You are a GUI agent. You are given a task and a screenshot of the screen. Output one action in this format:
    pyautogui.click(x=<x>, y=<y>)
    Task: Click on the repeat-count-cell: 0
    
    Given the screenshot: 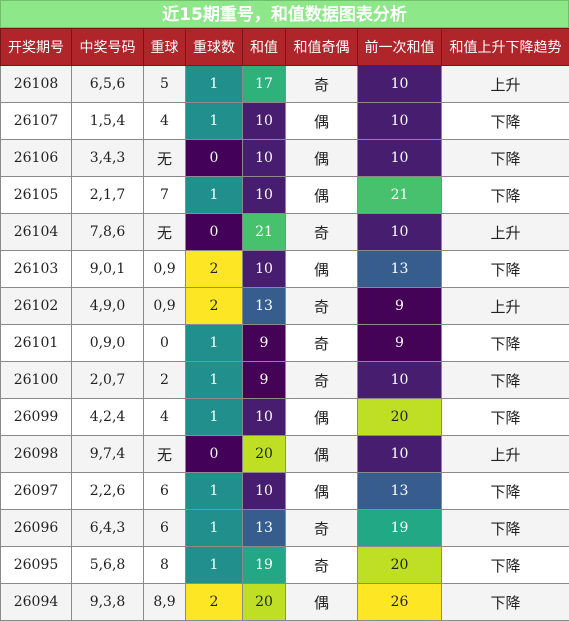 What is the action you would take?
    pyautogui.click(x=214, y=158)
    